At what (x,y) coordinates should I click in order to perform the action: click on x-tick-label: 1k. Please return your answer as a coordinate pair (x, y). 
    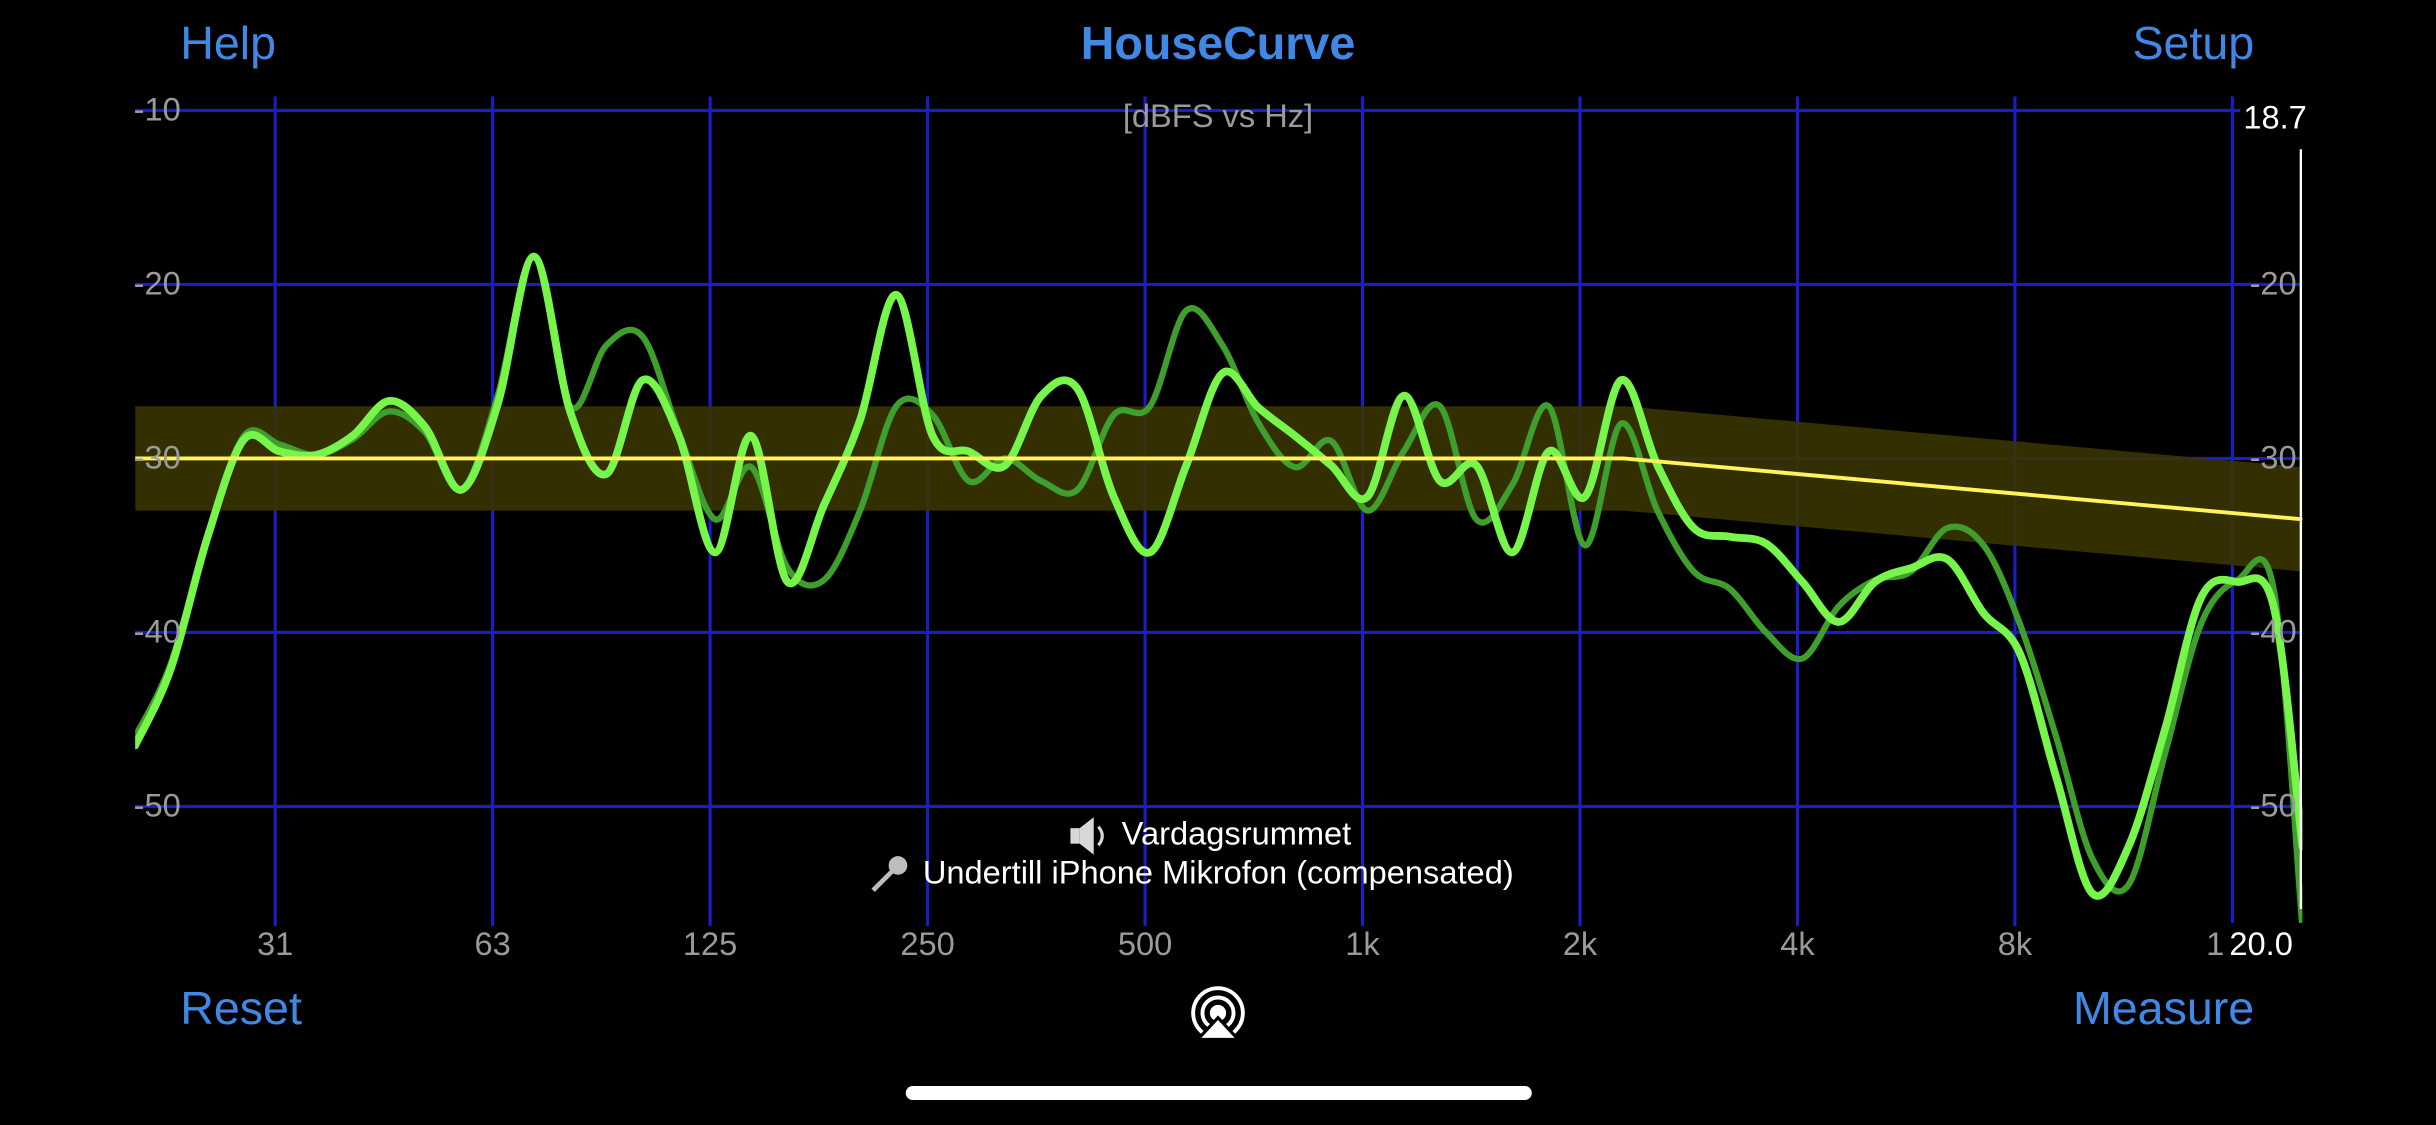
    Looking at the image, I should click on (1362, 943).